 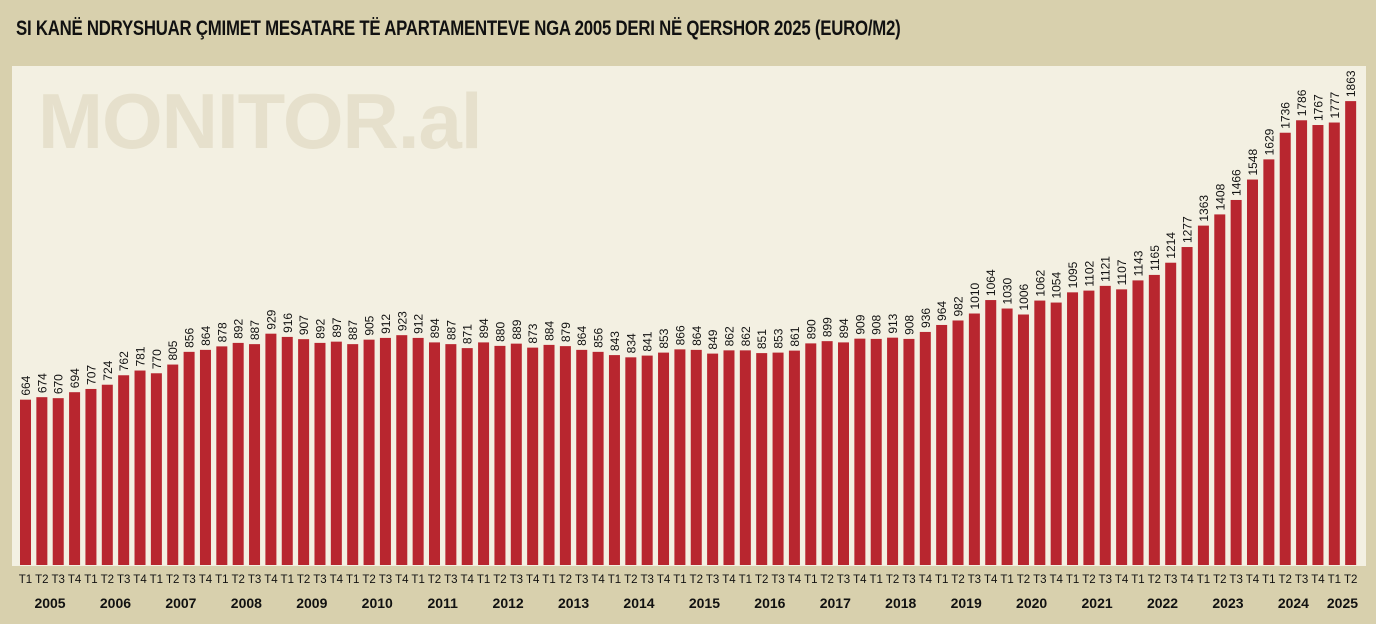 I want to click on data-label: 887, so click(x=255, y=330).